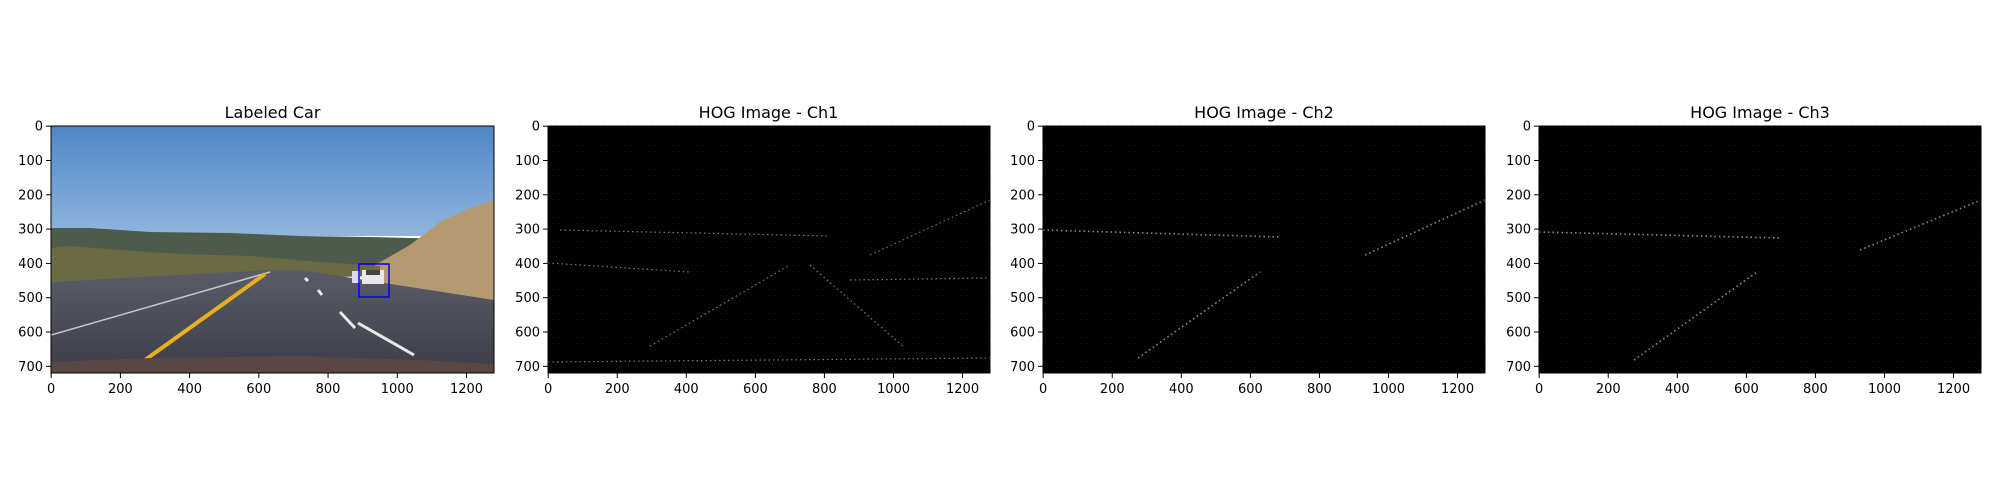 The width and height of the screenshot is (2000, 500). Describe the element at coordinates (1264, 112) in the screenshot. I see `panel-title: HOG Image - Ch2` at that location.